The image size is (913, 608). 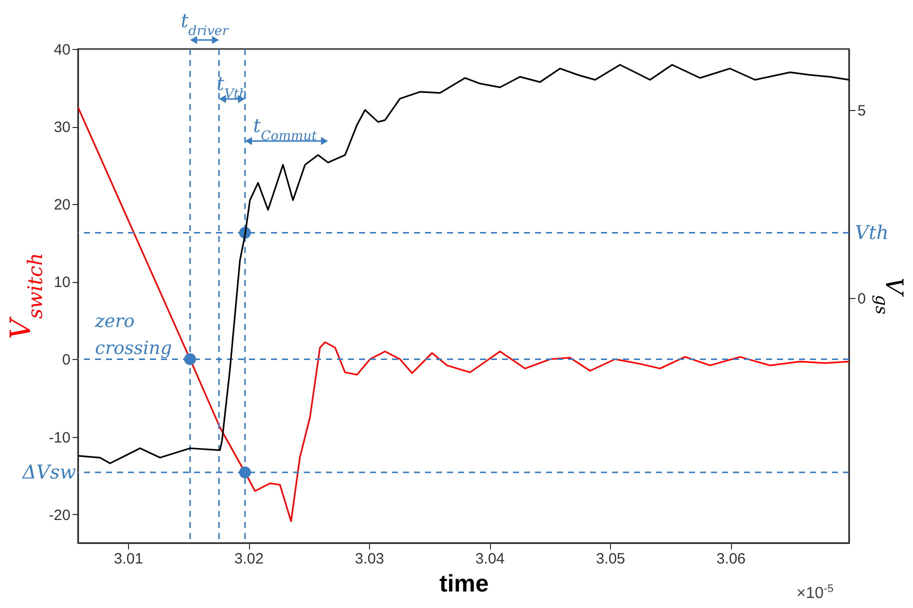 What do you see at coordinates (285, 129) in the screenshot?
I see `annotation: t$_{Commut}$` at bounding box center [285, 129].